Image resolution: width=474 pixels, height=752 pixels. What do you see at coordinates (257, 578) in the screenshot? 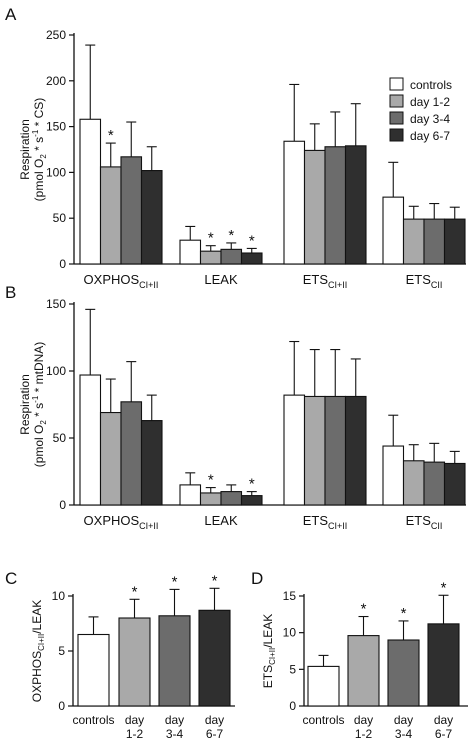
I see `panel-label-d: D` at bounding box center [257, 578].